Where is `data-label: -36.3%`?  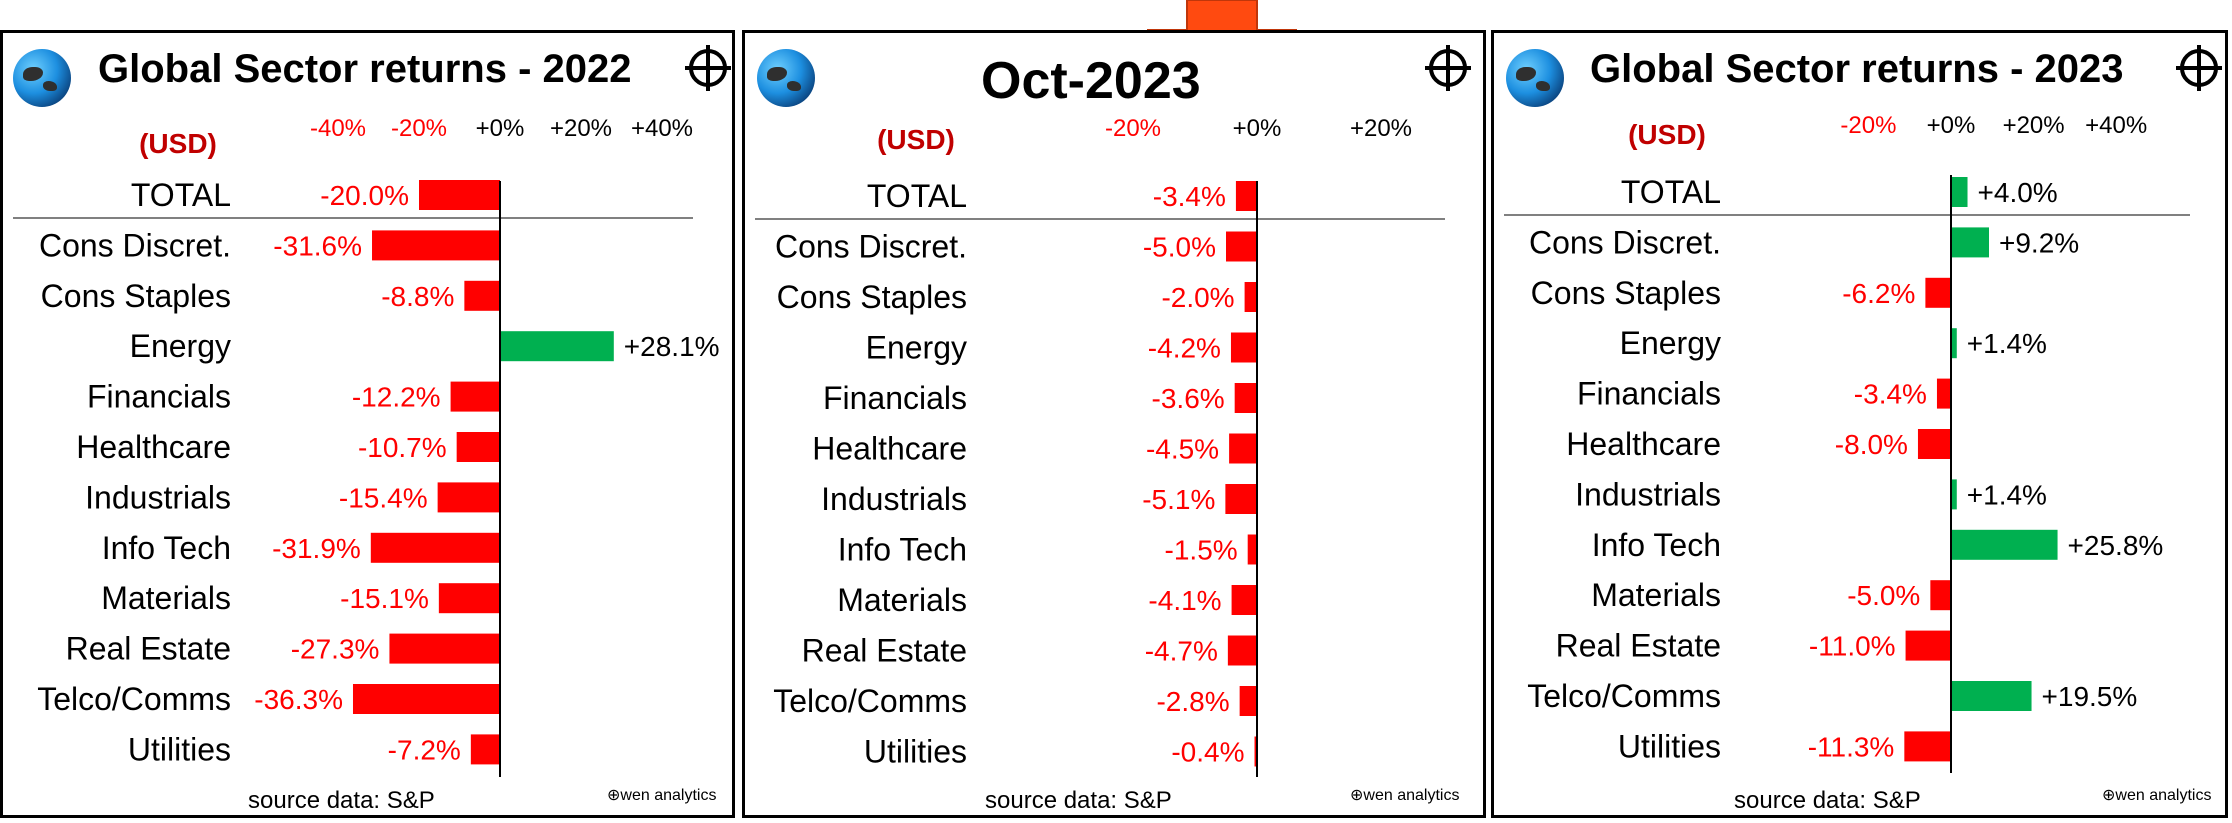 data-label: -36.3% is located at coordinates (298, 699).